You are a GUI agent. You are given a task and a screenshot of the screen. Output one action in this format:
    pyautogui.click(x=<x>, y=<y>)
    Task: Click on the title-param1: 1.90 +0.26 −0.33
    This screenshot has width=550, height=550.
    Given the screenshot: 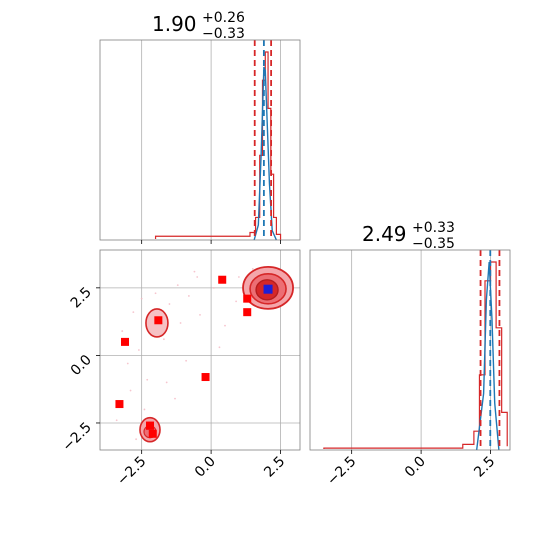 What is the action you would take?
    pyautogui.click(x=198, y=26)
    